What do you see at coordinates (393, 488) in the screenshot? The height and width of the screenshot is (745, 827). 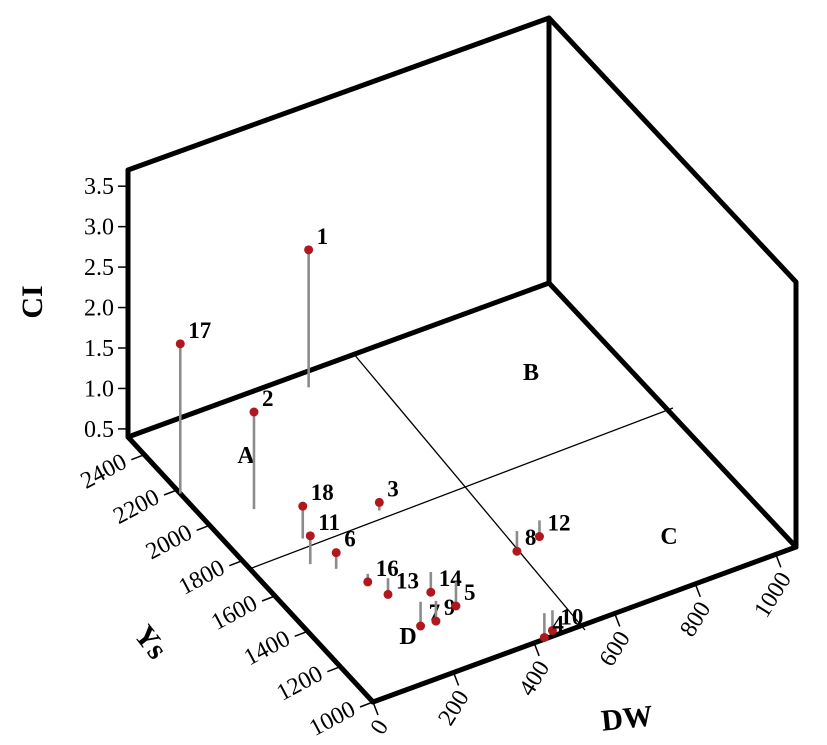 I see `point-label: 3` at bounding box center [393, 488].